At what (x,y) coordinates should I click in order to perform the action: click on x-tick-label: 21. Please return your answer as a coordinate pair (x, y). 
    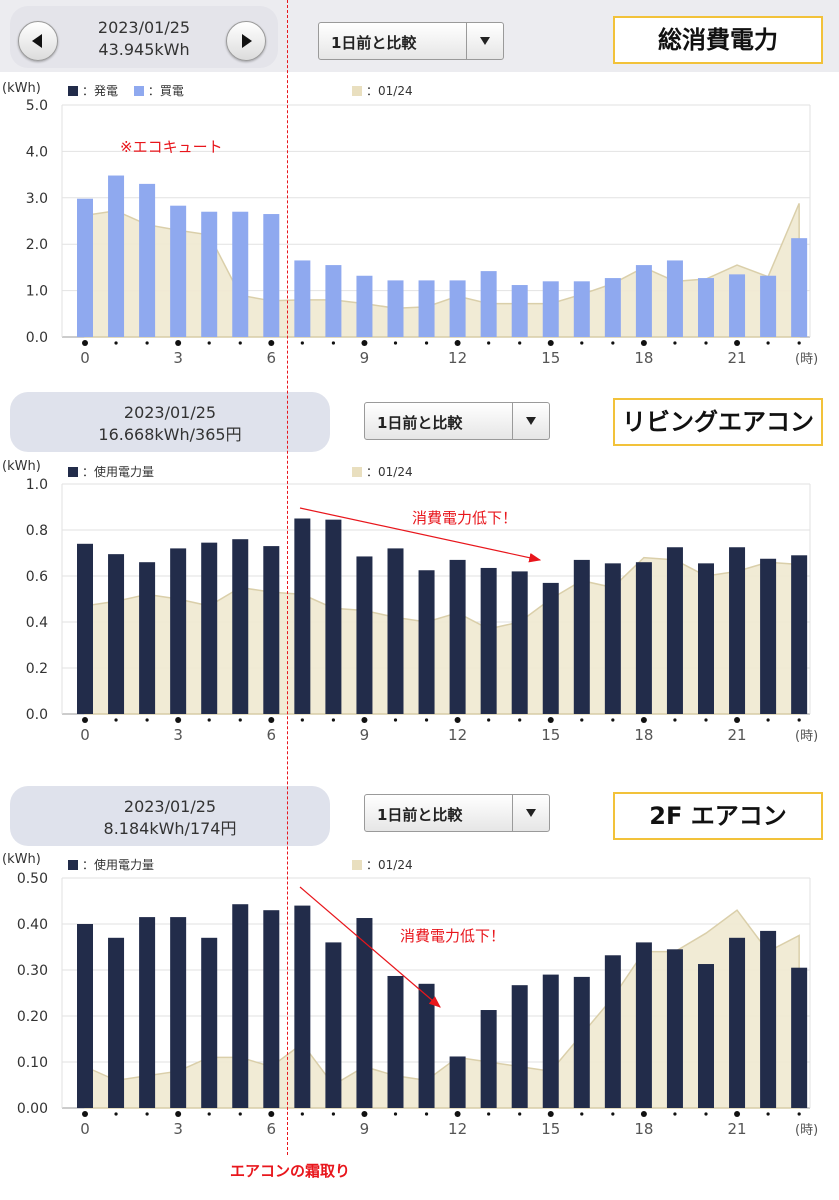
    Looking at the image, I should click on (737, 735).